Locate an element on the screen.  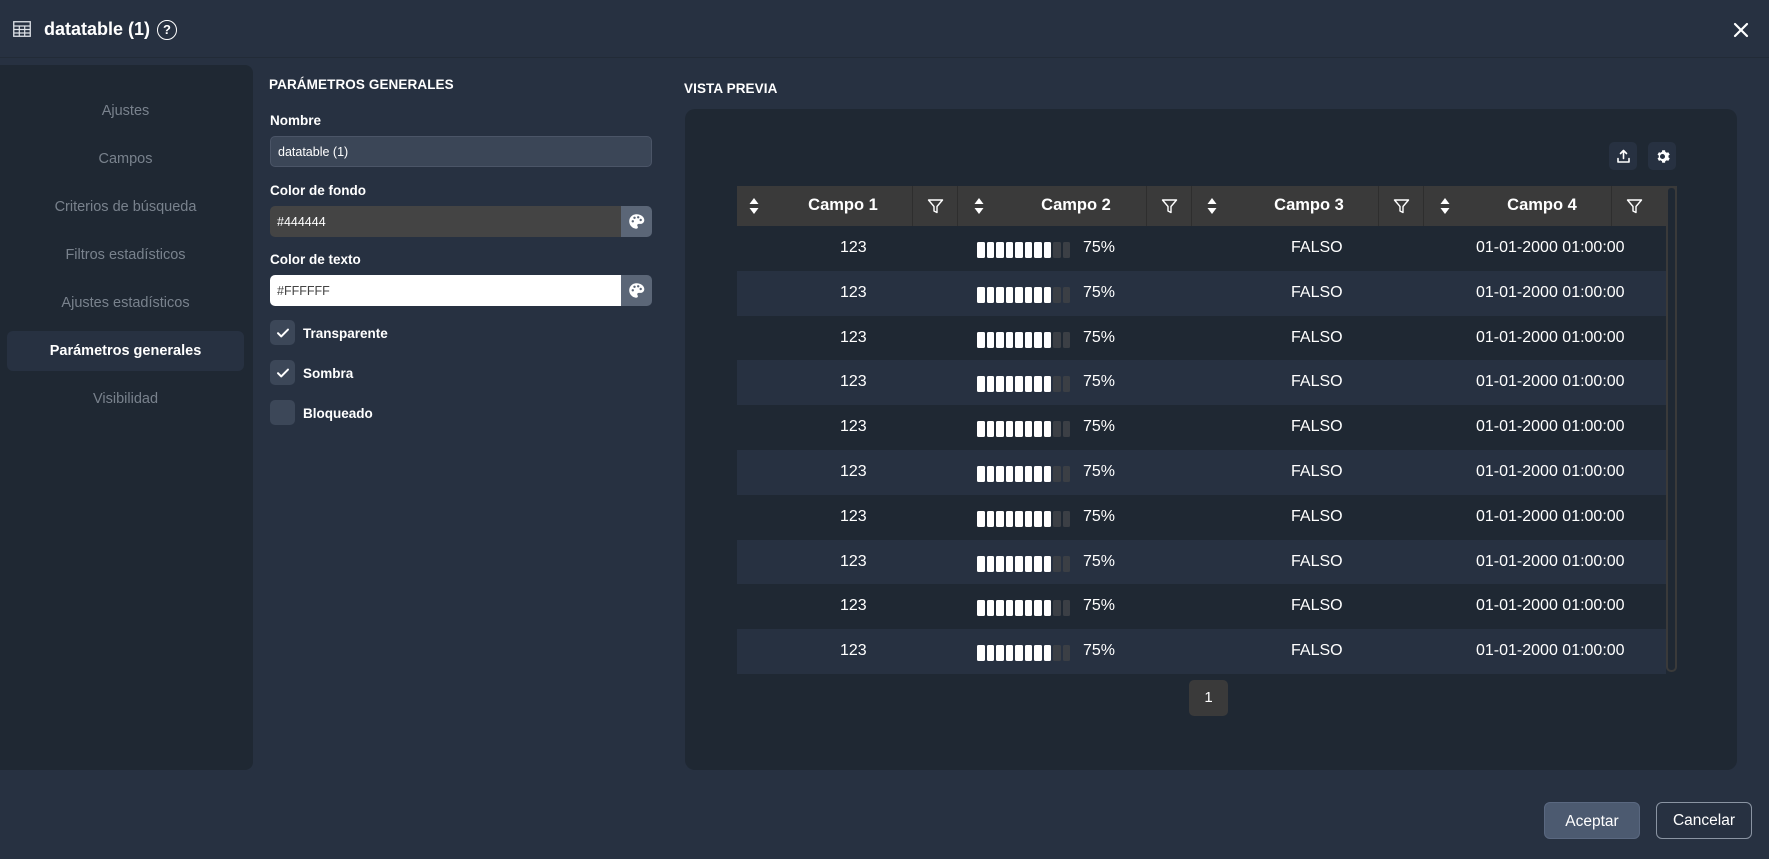
cancel-button: Cancelar is located at coordinates (1704, 820).